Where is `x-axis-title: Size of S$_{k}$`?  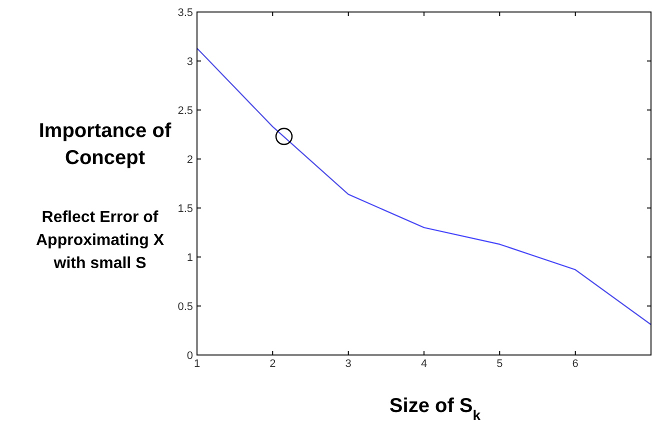
x-axis-title: Size of S$_{k}$ is located at coordinates (435, 409).